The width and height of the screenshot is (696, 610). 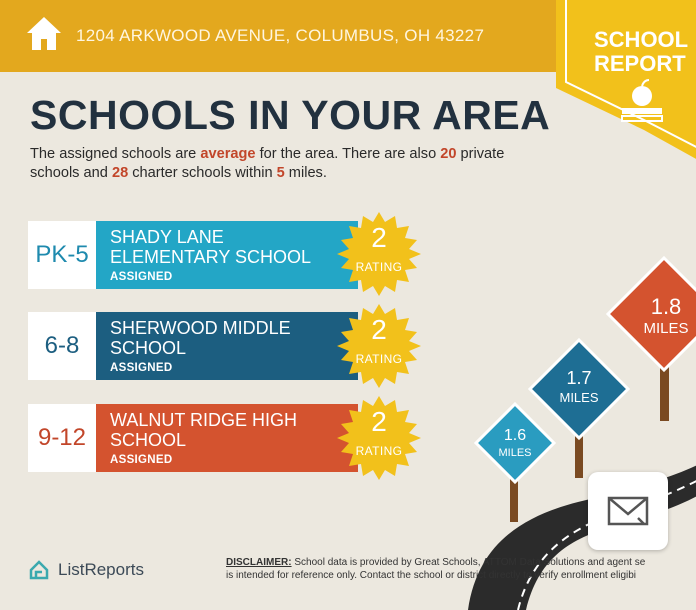 I want to click on radius-miles: 5, so click(x=280, y=173).